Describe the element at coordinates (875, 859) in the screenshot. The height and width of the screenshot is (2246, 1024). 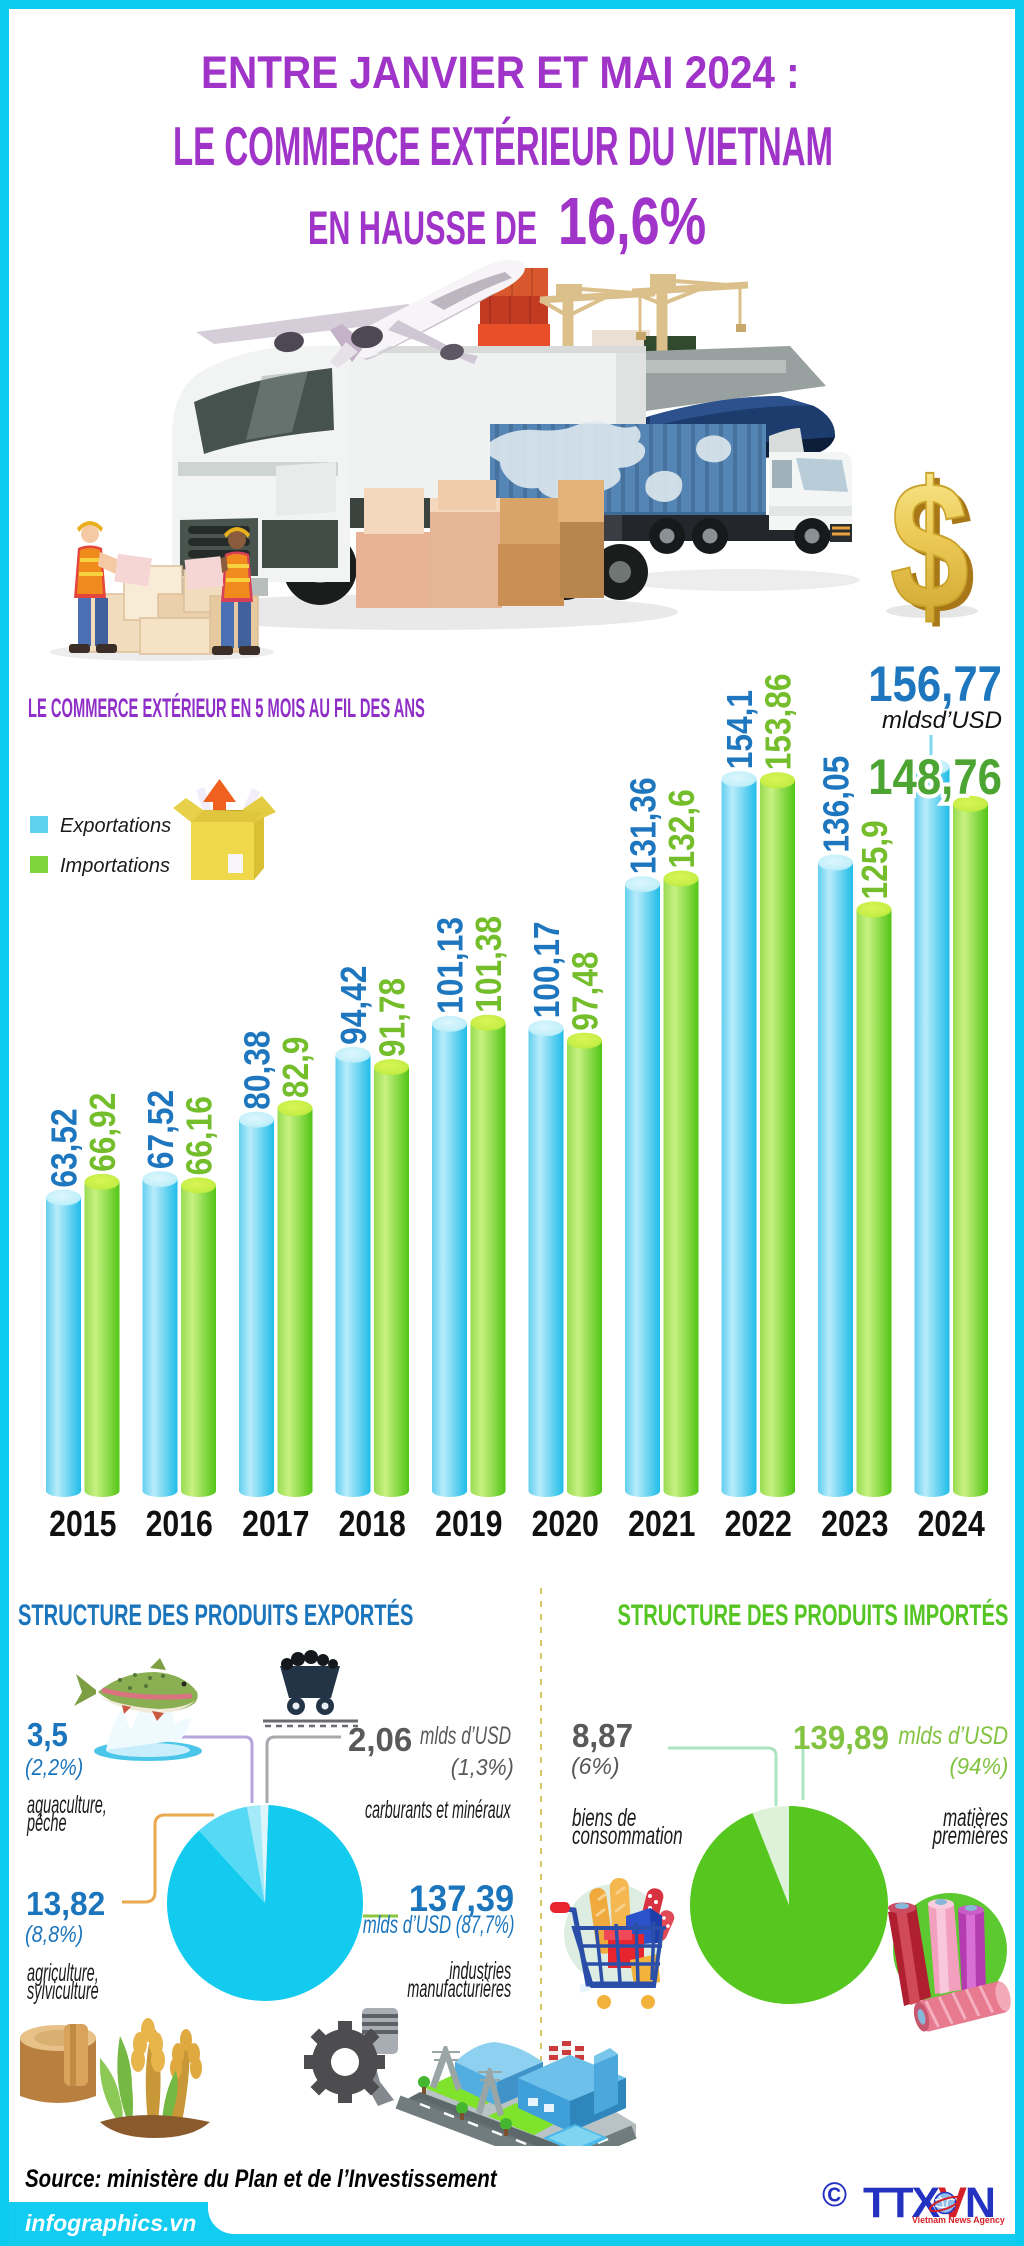
I see `svg-text: 125,9` at that location.